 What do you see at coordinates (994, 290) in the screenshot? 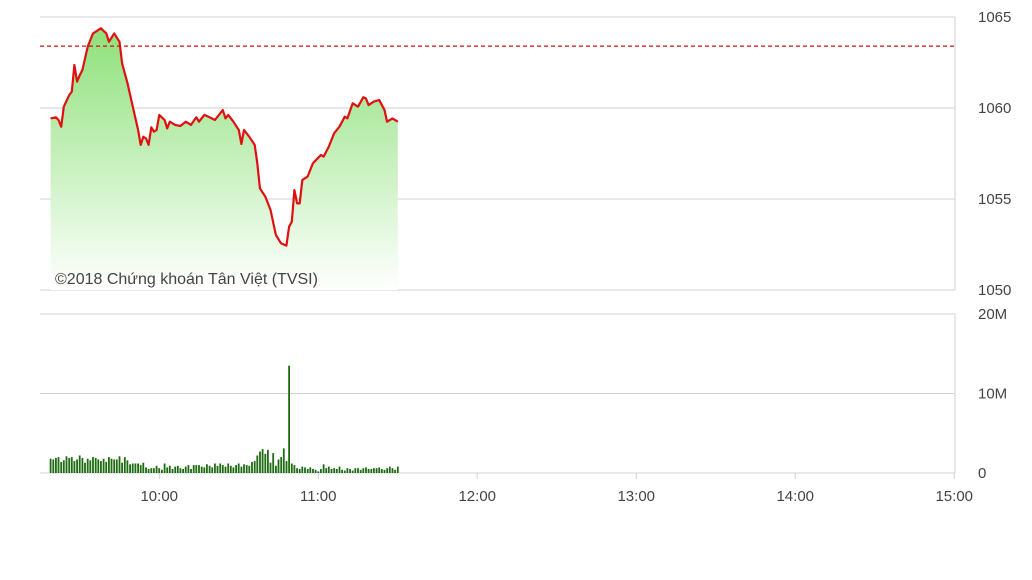
I see `price-tick-label: 1050` at bounding box center [994, 290].